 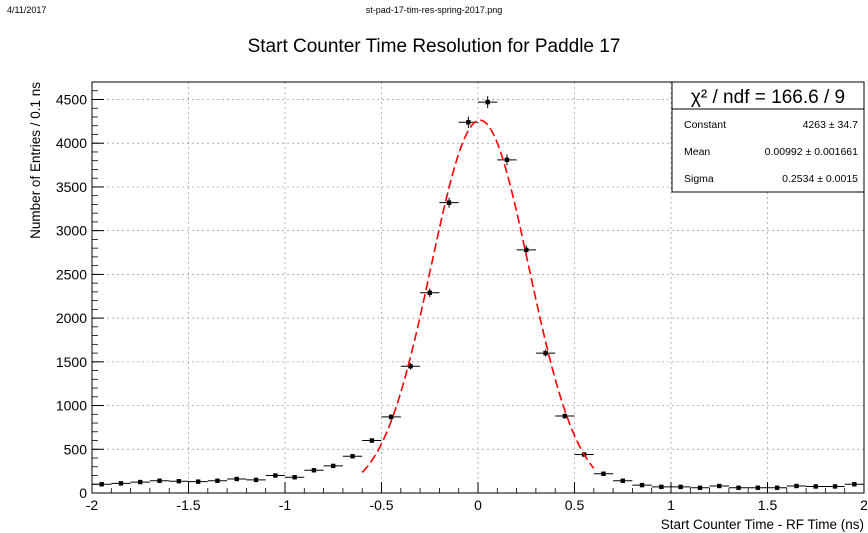 What do you see at coordinates (434, 10) in the screenshot?
I see `file-name: st-pad-17-tim-res-spring-2017.png` at bounding box center [434, 10].